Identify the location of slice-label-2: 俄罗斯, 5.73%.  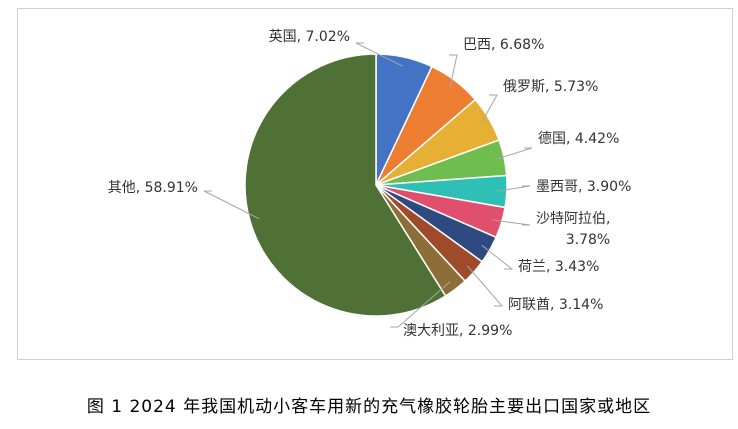
(550, 87).